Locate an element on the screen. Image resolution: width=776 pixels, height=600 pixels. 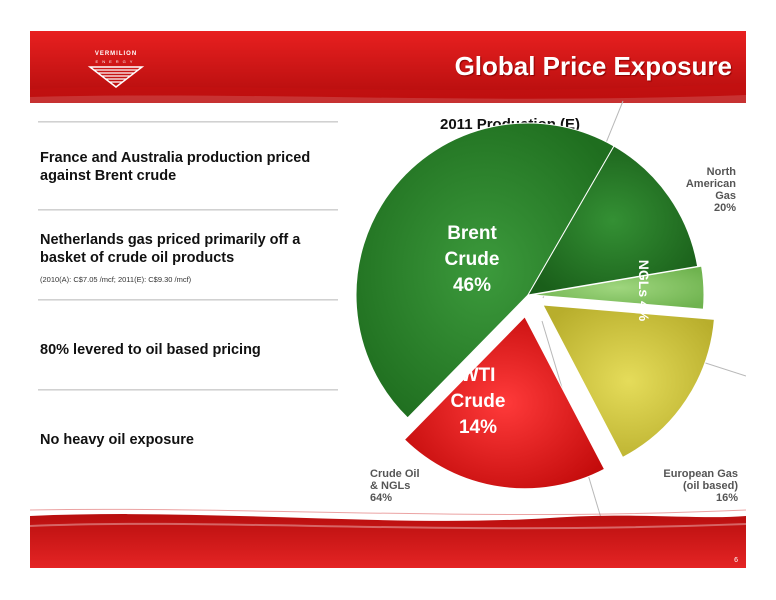
outer-label-line: 64% is located at coordinates (381, 498).